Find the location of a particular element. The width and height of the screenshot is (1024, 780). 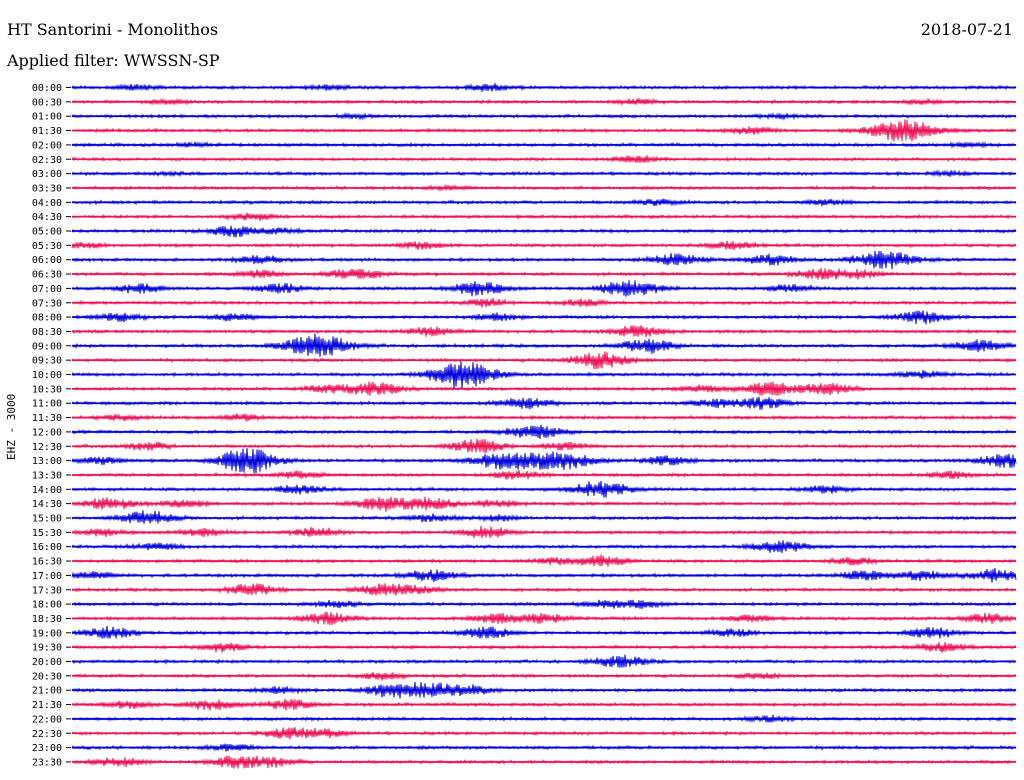

time-label: 17:30 is located at coordinates (47, 590).